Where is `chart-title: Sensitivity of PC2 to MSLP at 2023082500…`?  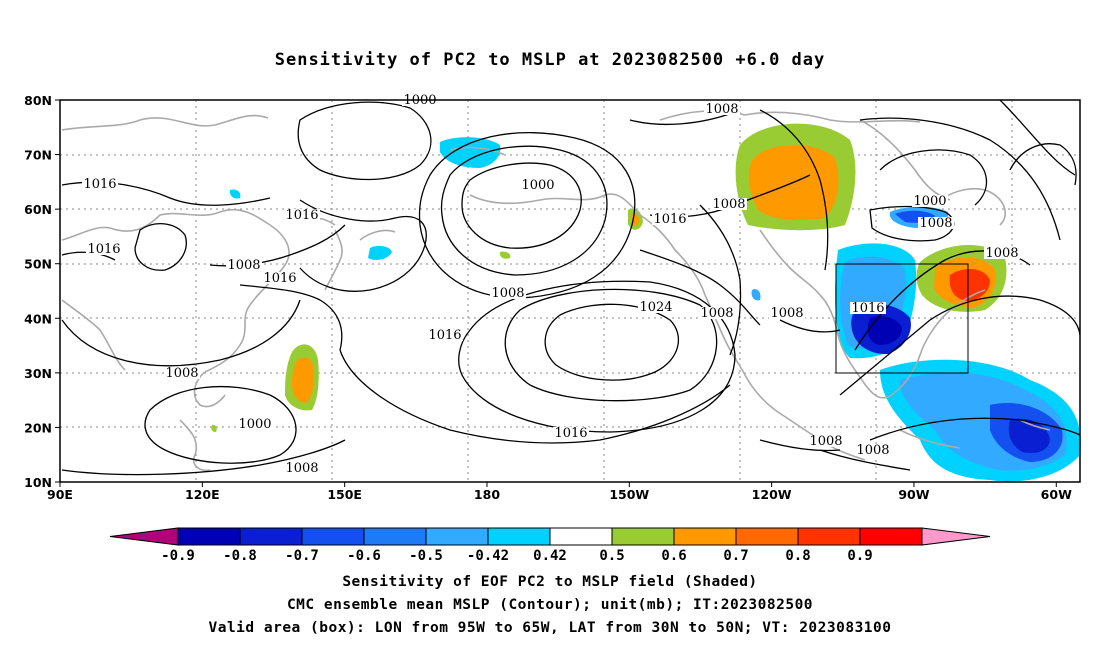
chart-title: Sensitivity of PC2 to MSLP at 2023082500… is located at coordinates (550, 60).